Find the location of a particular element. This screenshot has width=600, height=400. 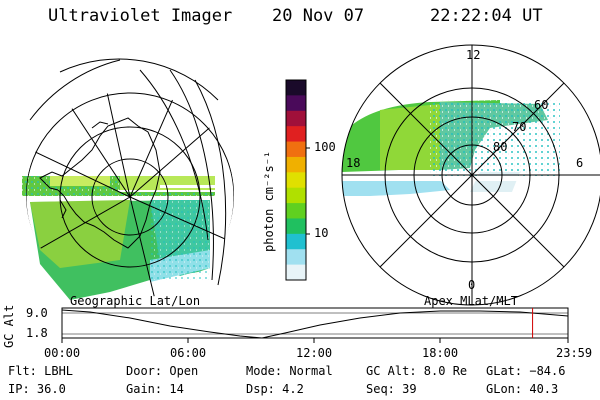

colorbar is located at coordinates (297, 180).